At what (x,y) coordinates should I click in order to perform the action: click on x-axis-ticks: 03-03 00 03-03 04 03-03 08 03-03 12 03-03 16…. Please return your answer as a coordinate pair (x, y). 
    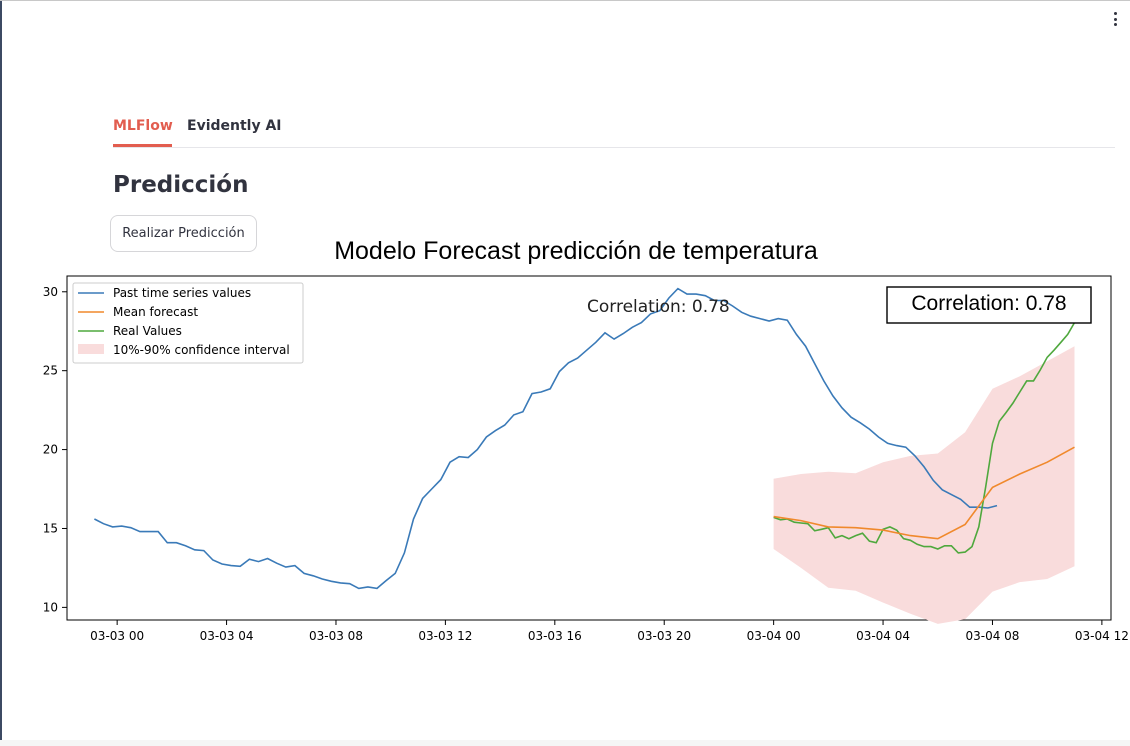
    Looking at the image, I should click on (609, 631).